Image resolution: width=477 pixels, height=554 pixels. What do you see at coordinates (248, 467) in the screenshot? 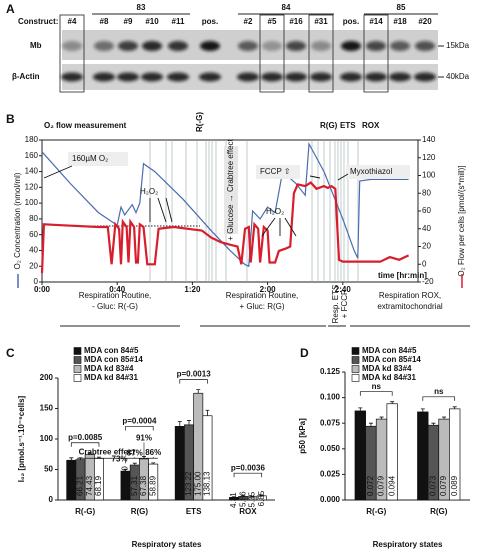
I see `significance-label: p=0.0036` at bounding box center [248, 467].